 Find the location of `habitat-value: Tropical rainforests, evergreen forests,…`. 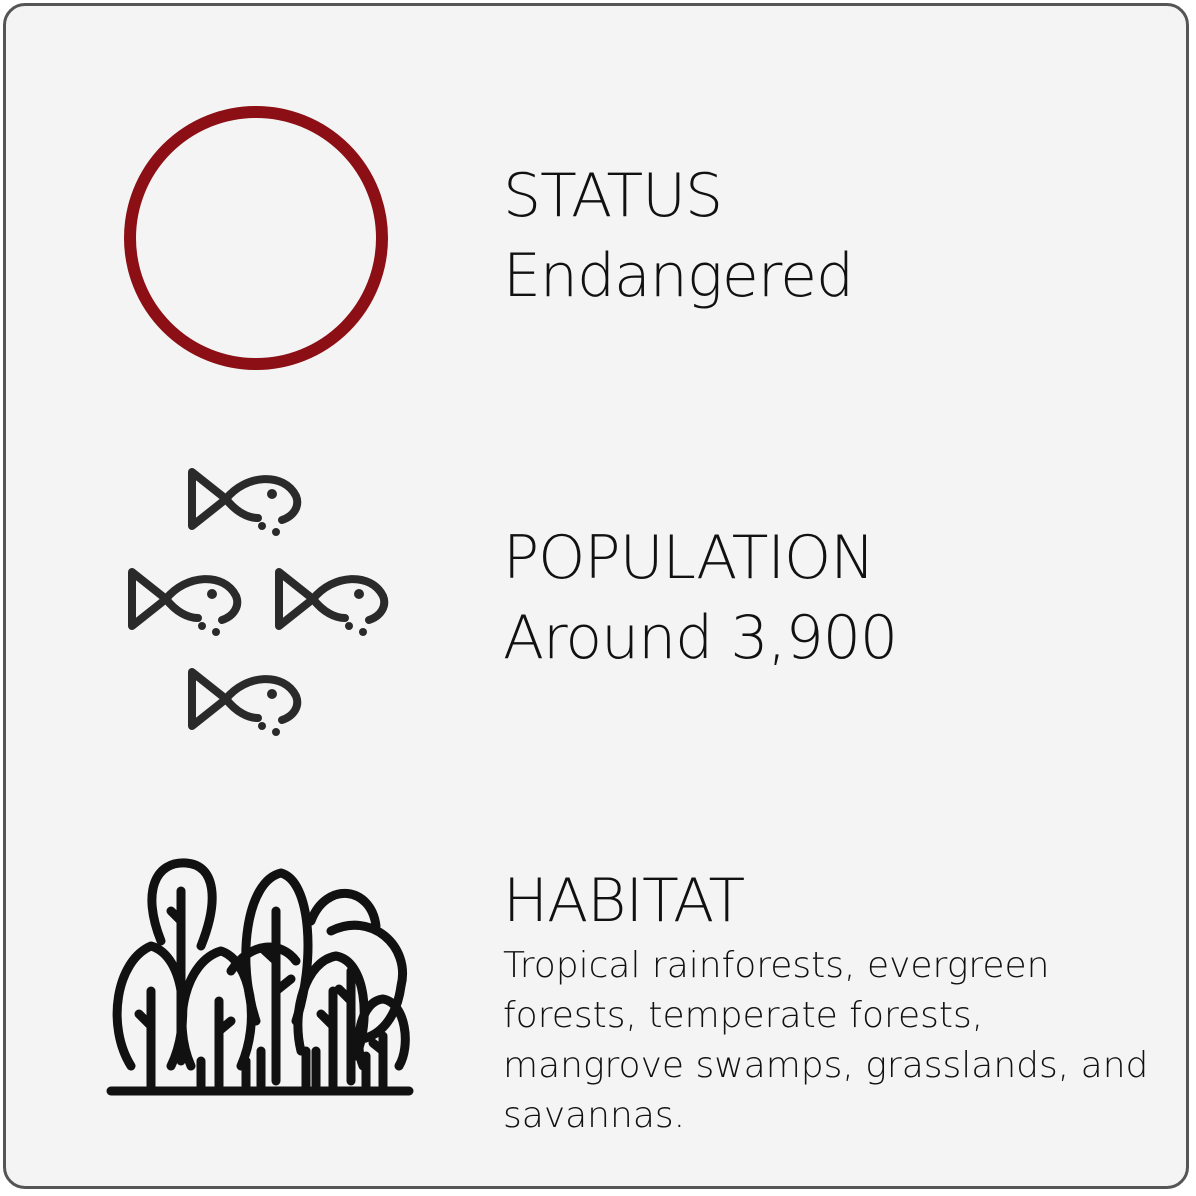

habitat-value: Tropical rainforests, evergreen forests,… is located at coordinates (826, 1040).